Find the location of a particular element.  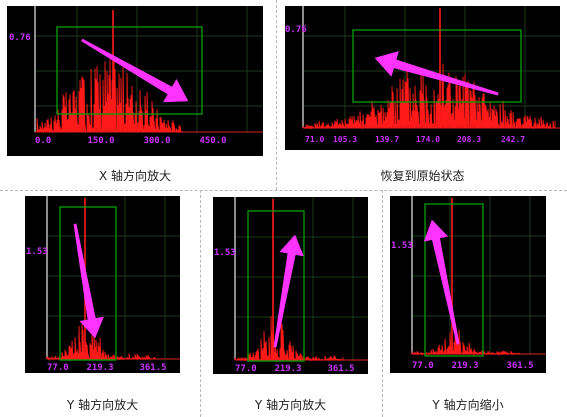

x-tick-label: 0.0 is located at coordinates (43, 141).